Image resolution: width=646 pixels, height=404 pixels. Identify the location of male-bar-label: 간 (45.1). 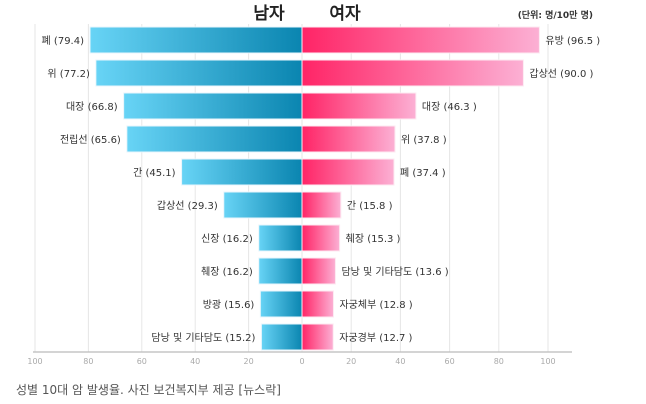
(154, 173).